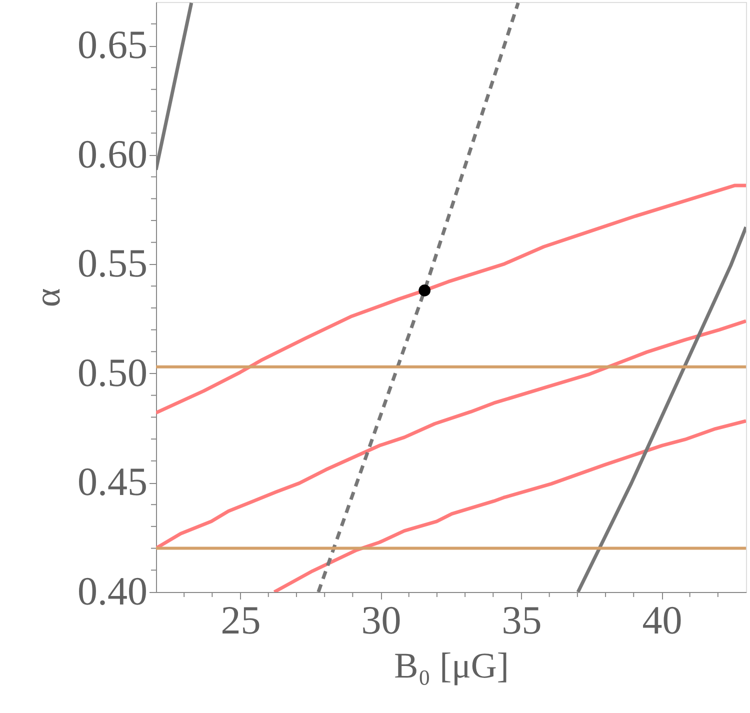 This screenshot has height=713, width=750. Describe the element at coordinates (662, 620) in the screenshot. I see `x-tick-label: 40` at that location.